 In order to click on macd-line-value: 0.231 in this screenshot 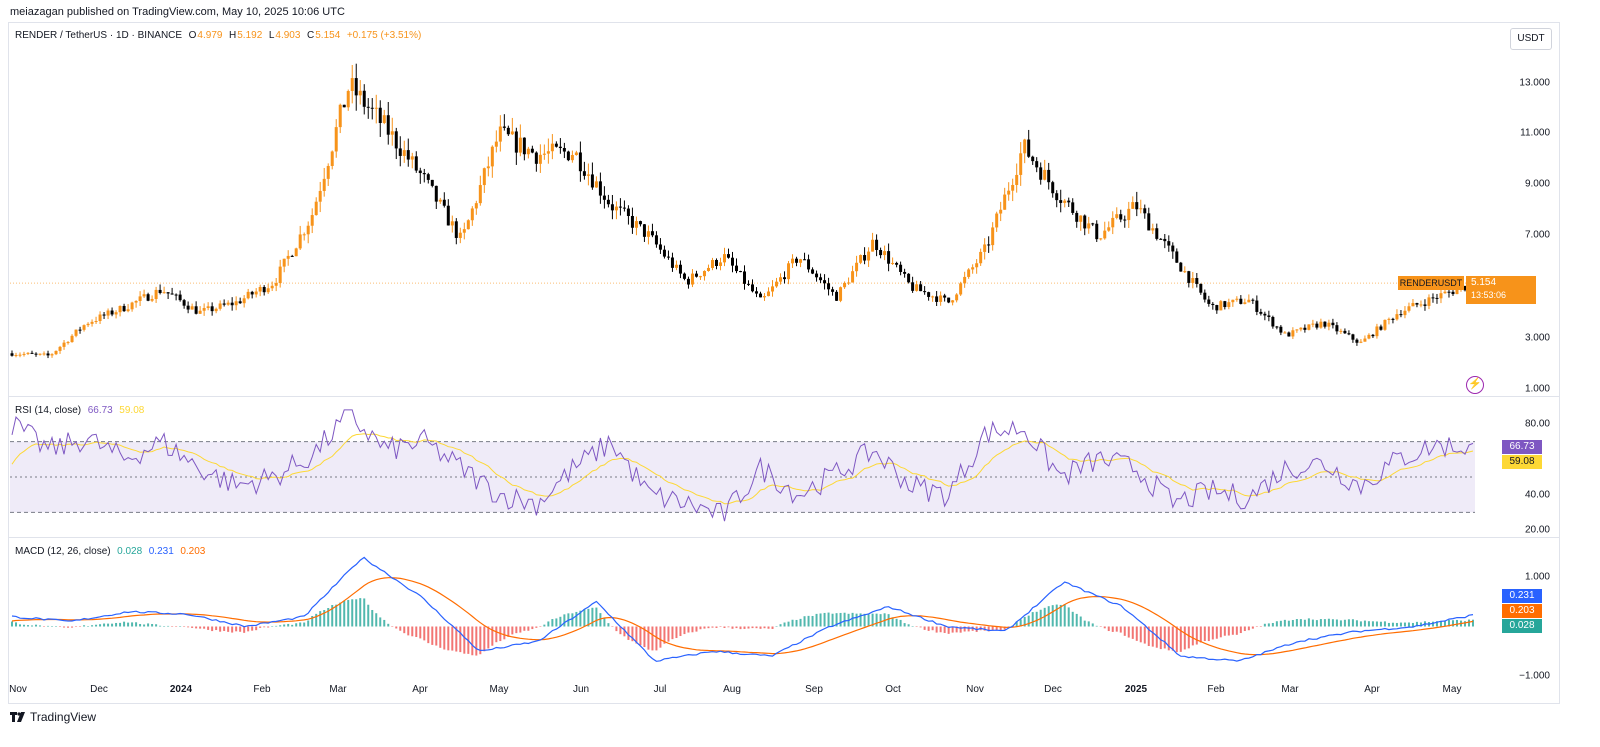, I will do `click(161, 551)`.